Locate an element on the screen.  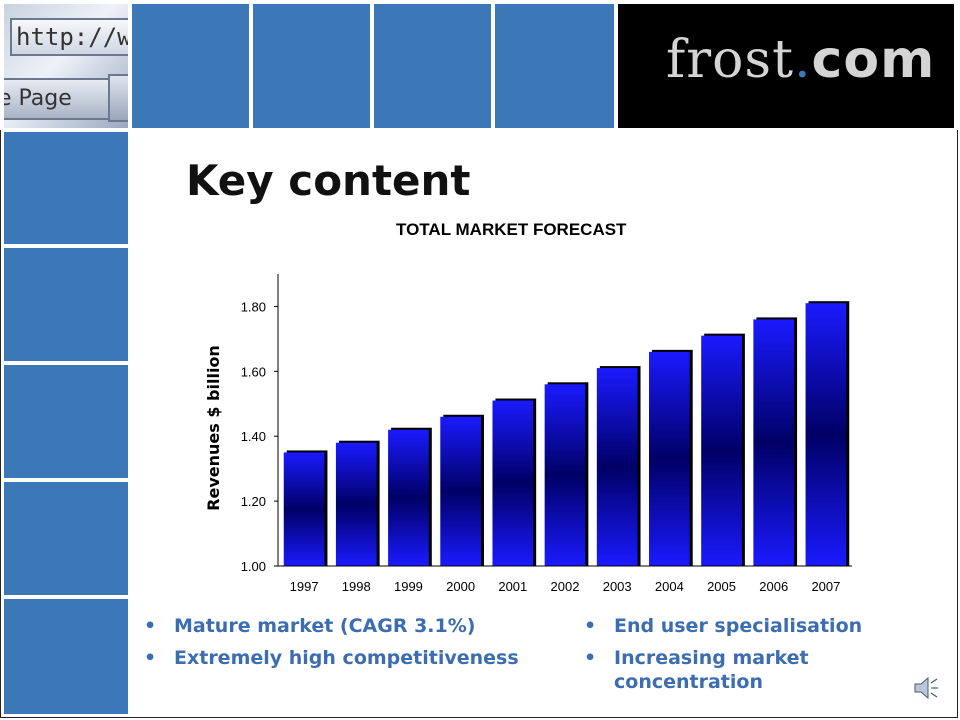
x-tick-label: 1999 is located at coordinates (408, 586).